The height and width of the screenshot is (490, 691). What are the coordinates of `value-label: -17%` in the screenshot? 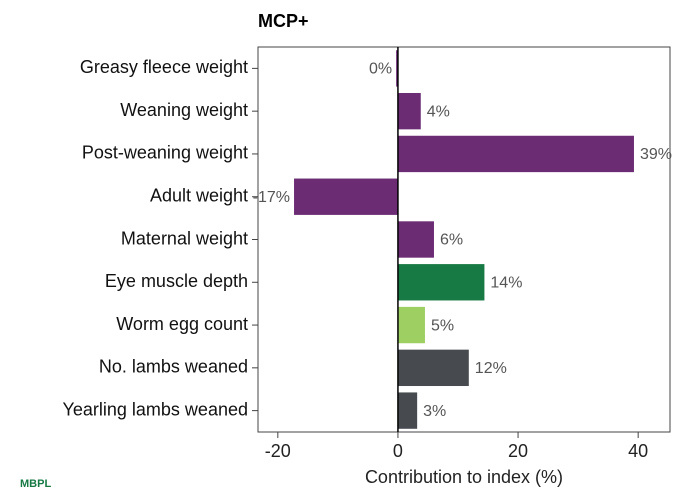 It's located at (271, 197).